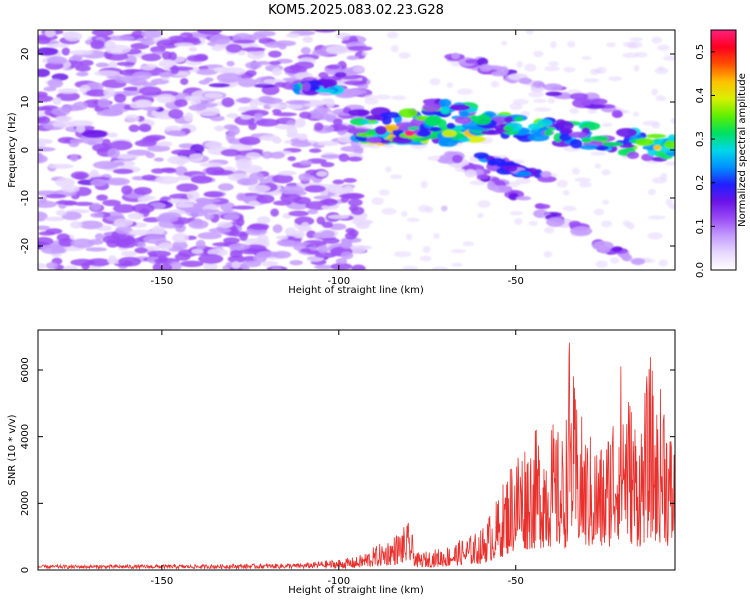 The width and height of the screenshot is (750, 600). What do you see at coordinates (700, 96) in the screenshot?
I see `colorbar-tick-label: 0.4` at bounding box center [700, 96].